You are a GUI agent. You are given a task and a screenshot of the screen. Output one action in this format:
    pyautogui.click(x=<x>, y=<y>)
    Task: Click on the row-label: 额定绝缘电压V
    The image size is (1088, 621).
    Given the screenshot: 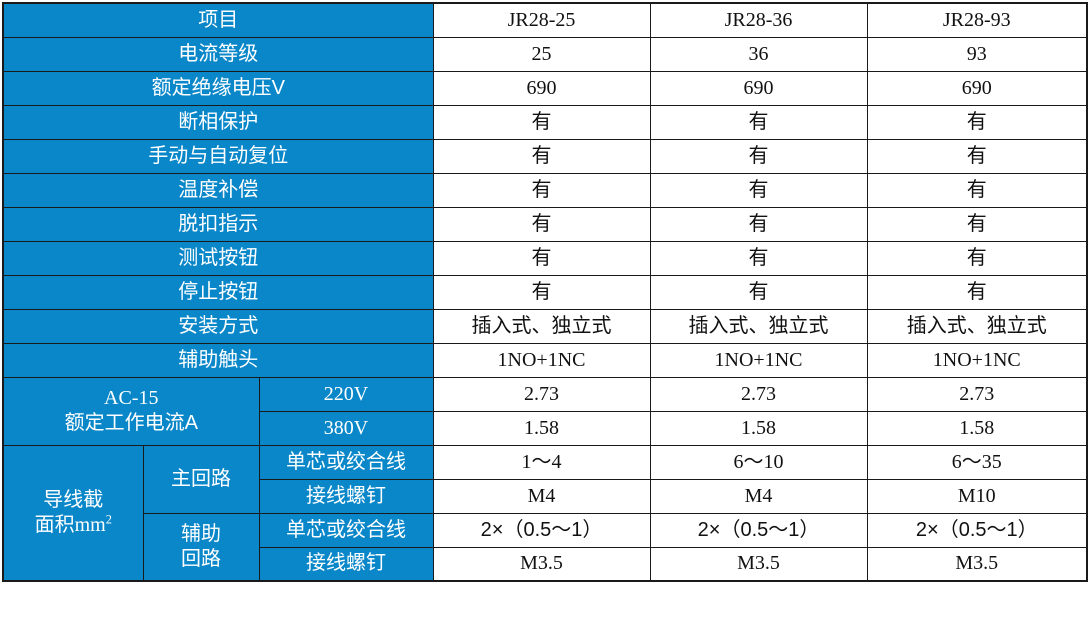 What is the action you would take?
    pyautogui.click(x=218, y=88)
    